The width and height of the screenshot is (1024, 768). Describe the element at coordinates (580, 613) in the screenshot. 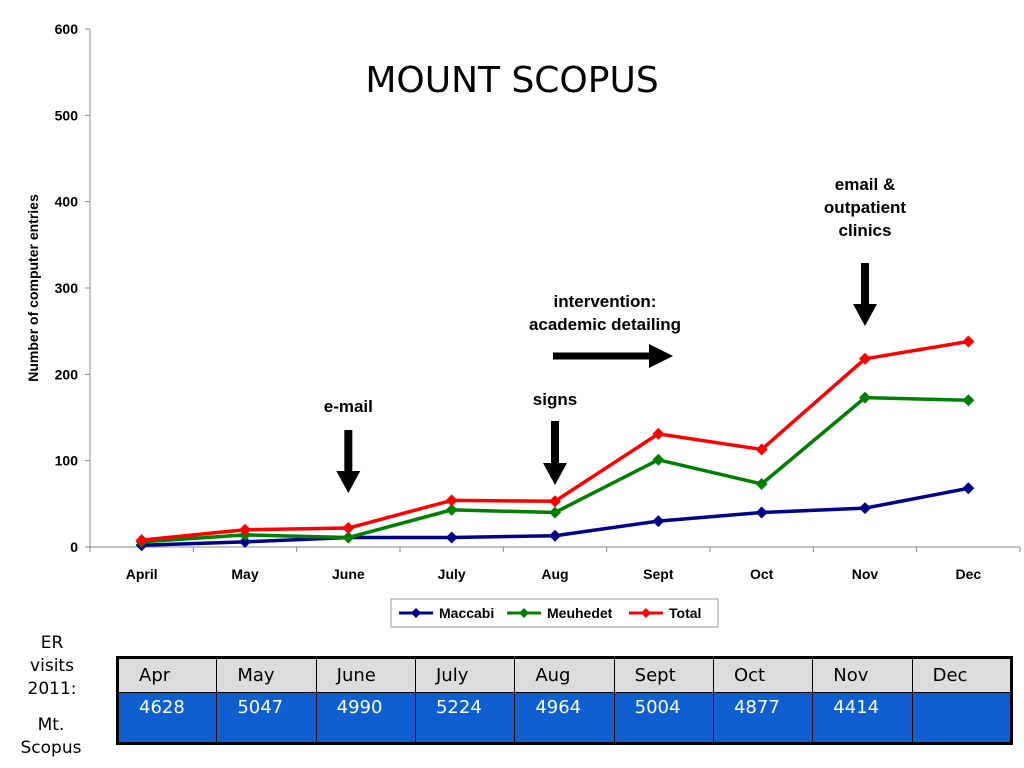

I see `legend-entry: Meuhedet` at that location.